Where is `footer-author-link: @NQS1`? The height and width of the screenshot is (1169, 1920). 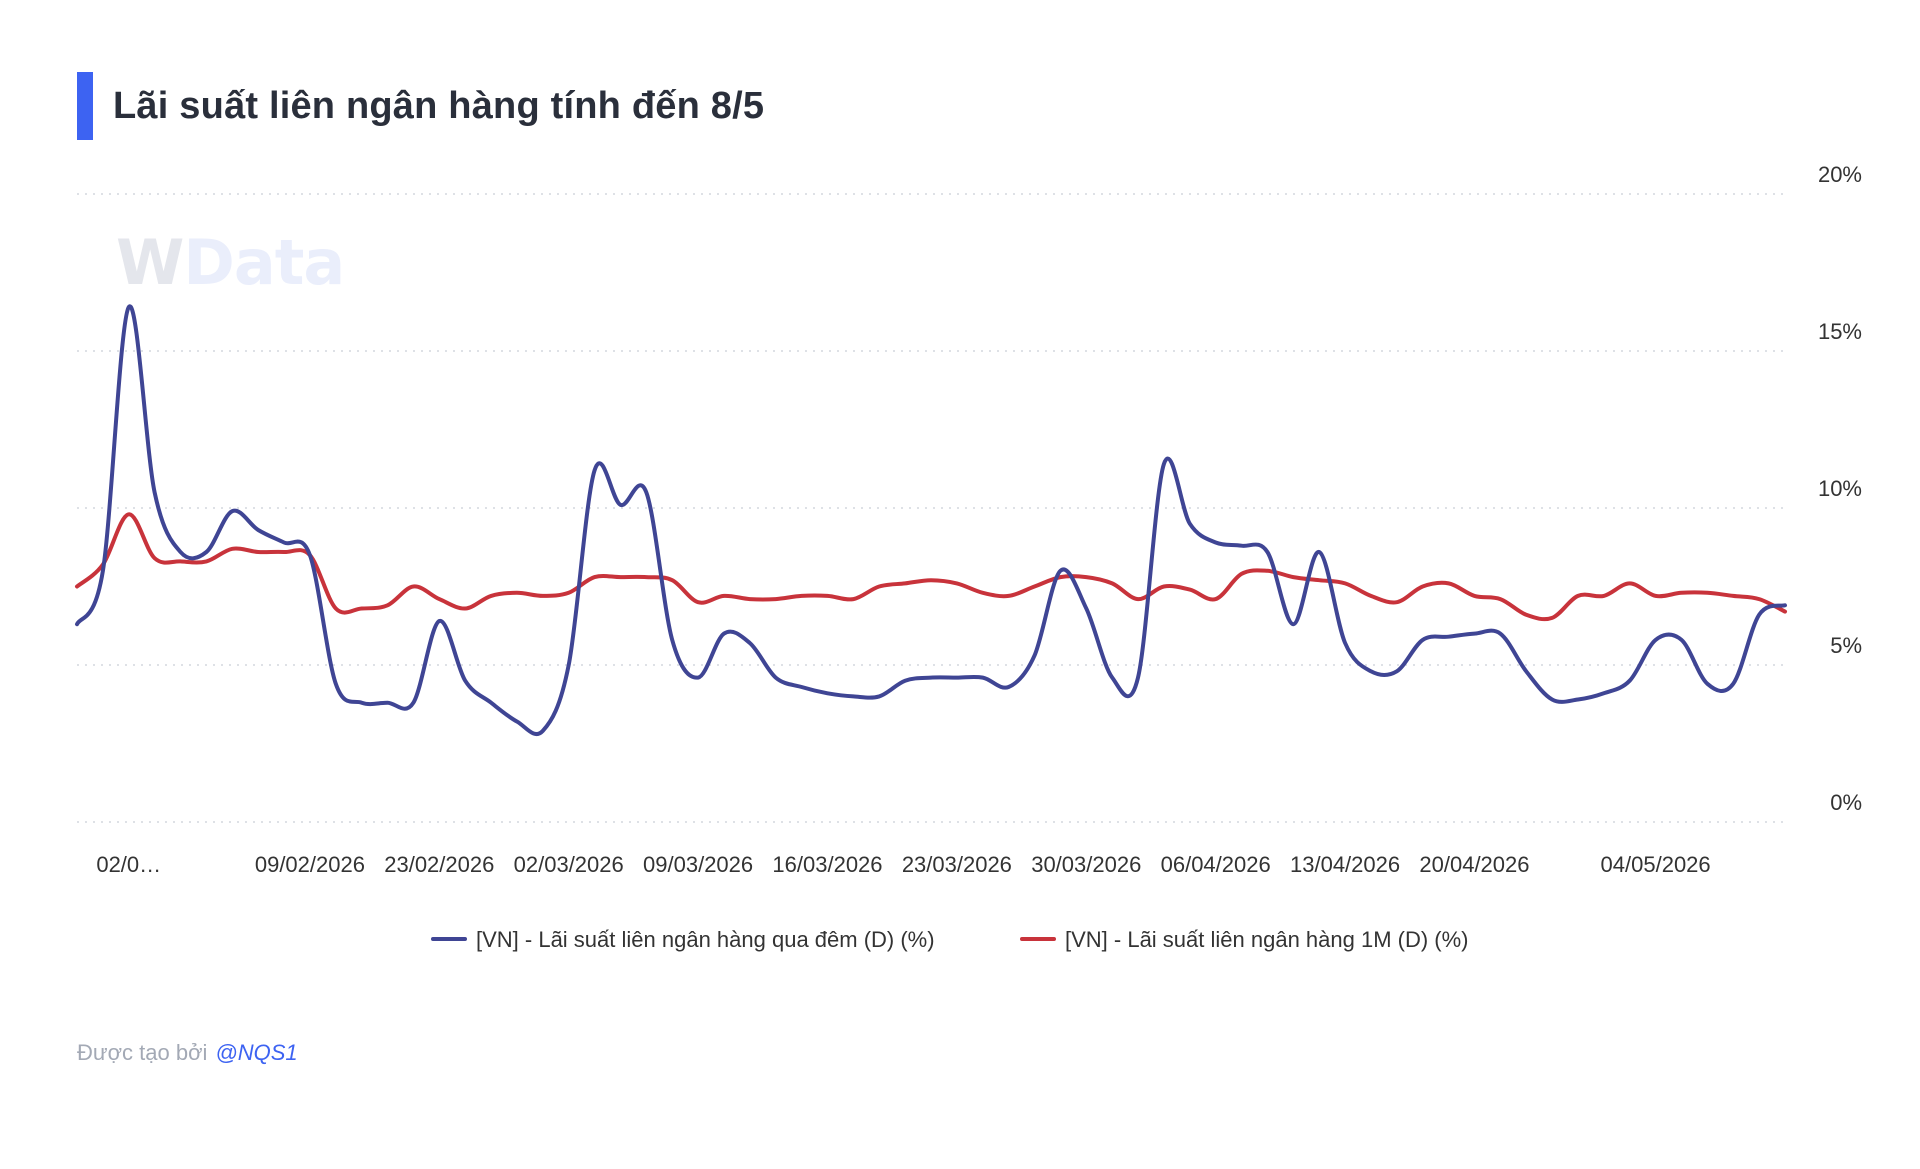 footer-author-link: @NQS1 is located at coordinates (256, 1052).